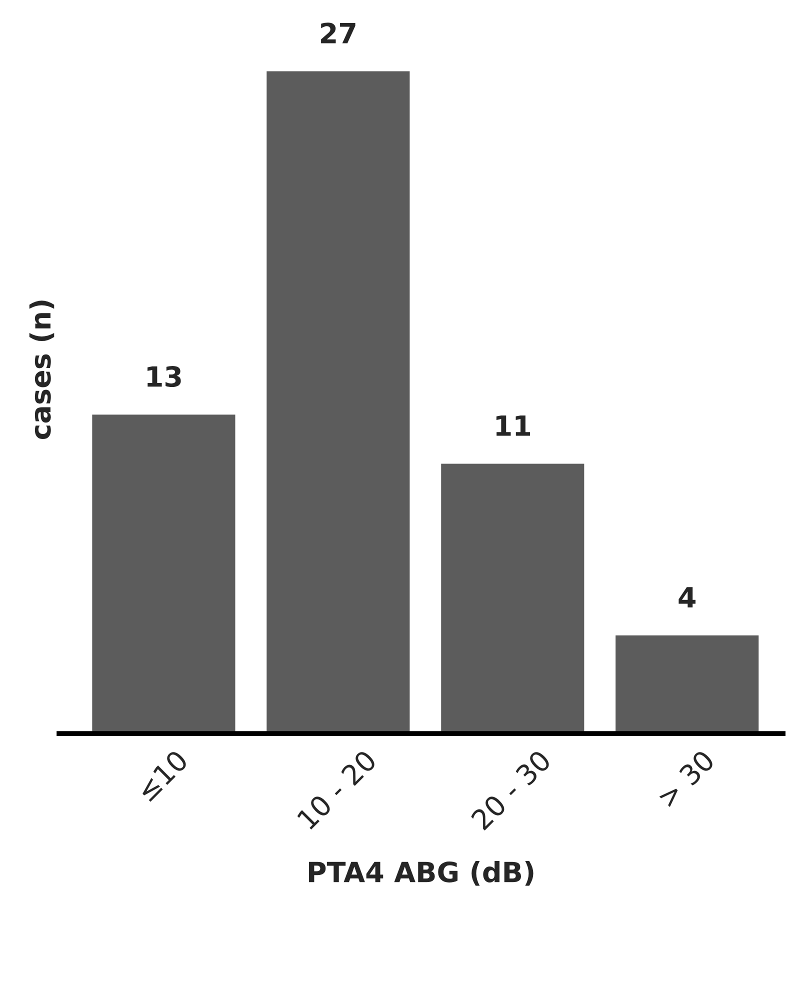 The height and width of the screenshot is (998, 787). Describe the element at coordinates (513, 425) in the screenshot. I see `data-label: 11` at that location.